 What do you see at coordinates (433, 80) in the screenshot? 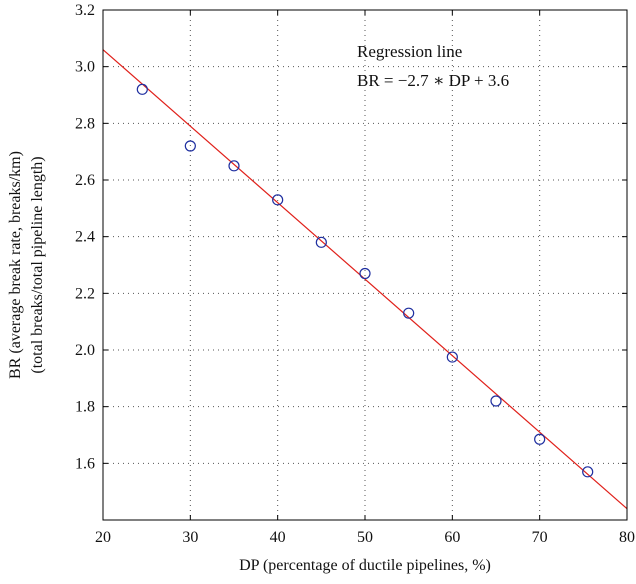
I see `annotation-equation: BR = −2.7 ∗ DP + 3.6` at bounding box center [433, 80].